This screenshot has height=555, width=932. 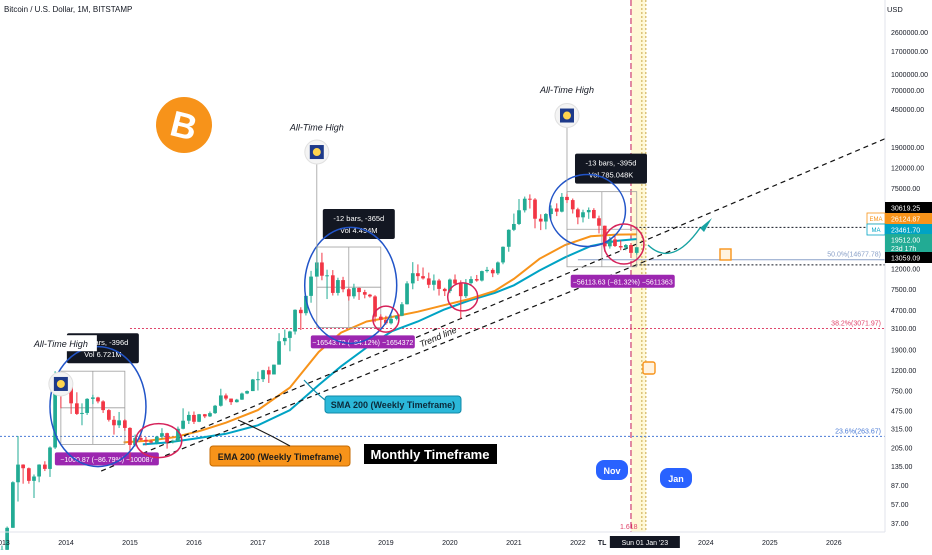 I want to click on fib-base-label: 1.618, so click(x=629, y=527).